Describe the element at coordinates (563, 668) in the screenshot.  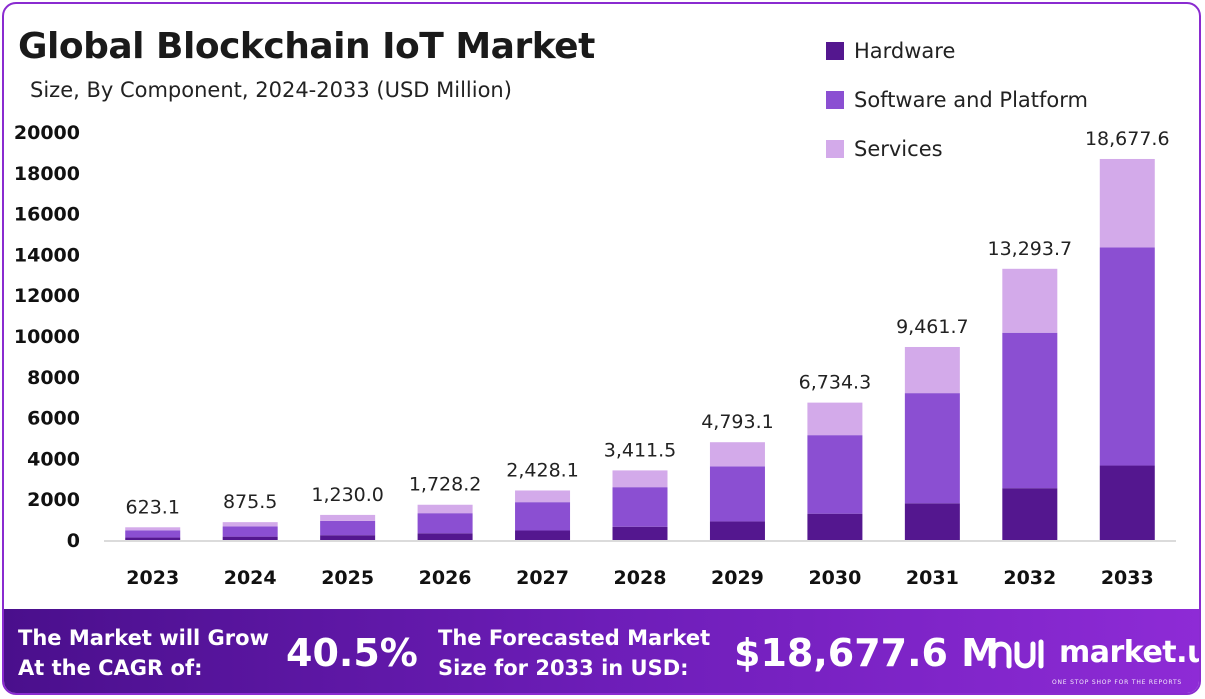
I see `forecast-label-line2: Size for 2033 in USD:` at that location.